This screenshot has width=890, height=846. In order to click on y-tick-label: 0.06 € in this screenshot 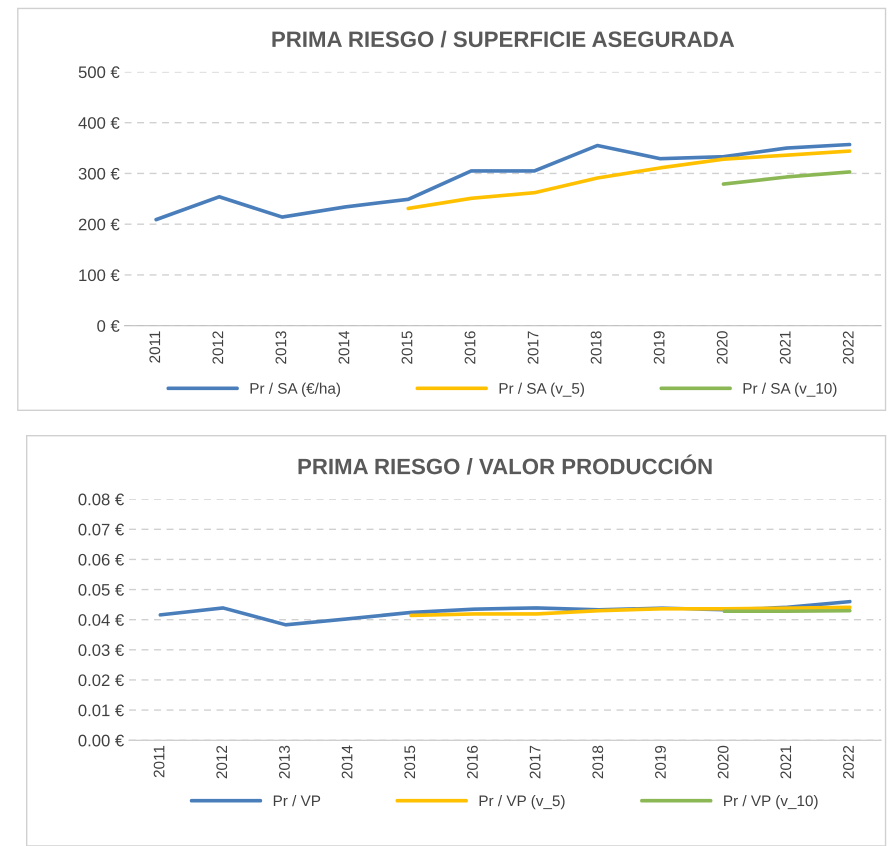, I will do `click(101, 560)`.